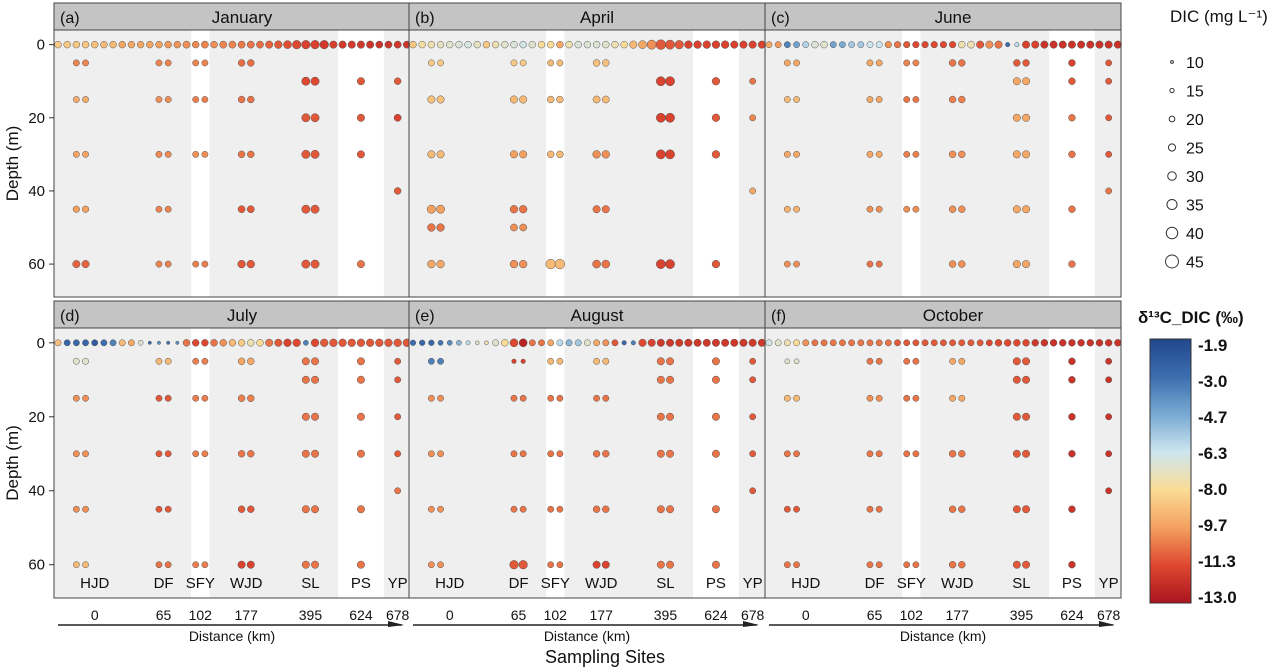 The image size is (1269, 670). I want to click on panel-frame, so click(943, 463).